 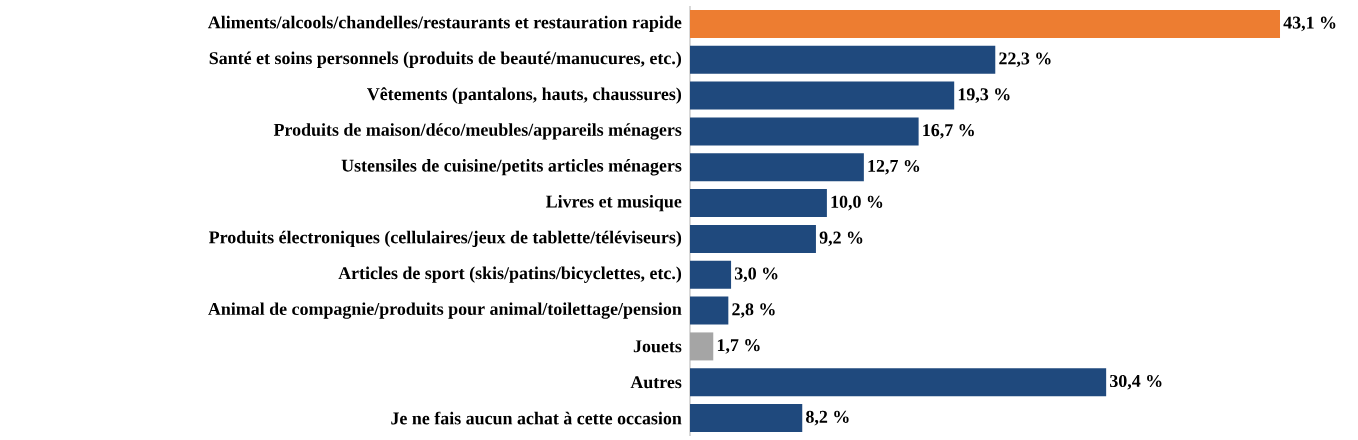 I want to click on y-tick-label: Ustensiles de cuisine/petits articles ménagers, so click(x=511, y=167).